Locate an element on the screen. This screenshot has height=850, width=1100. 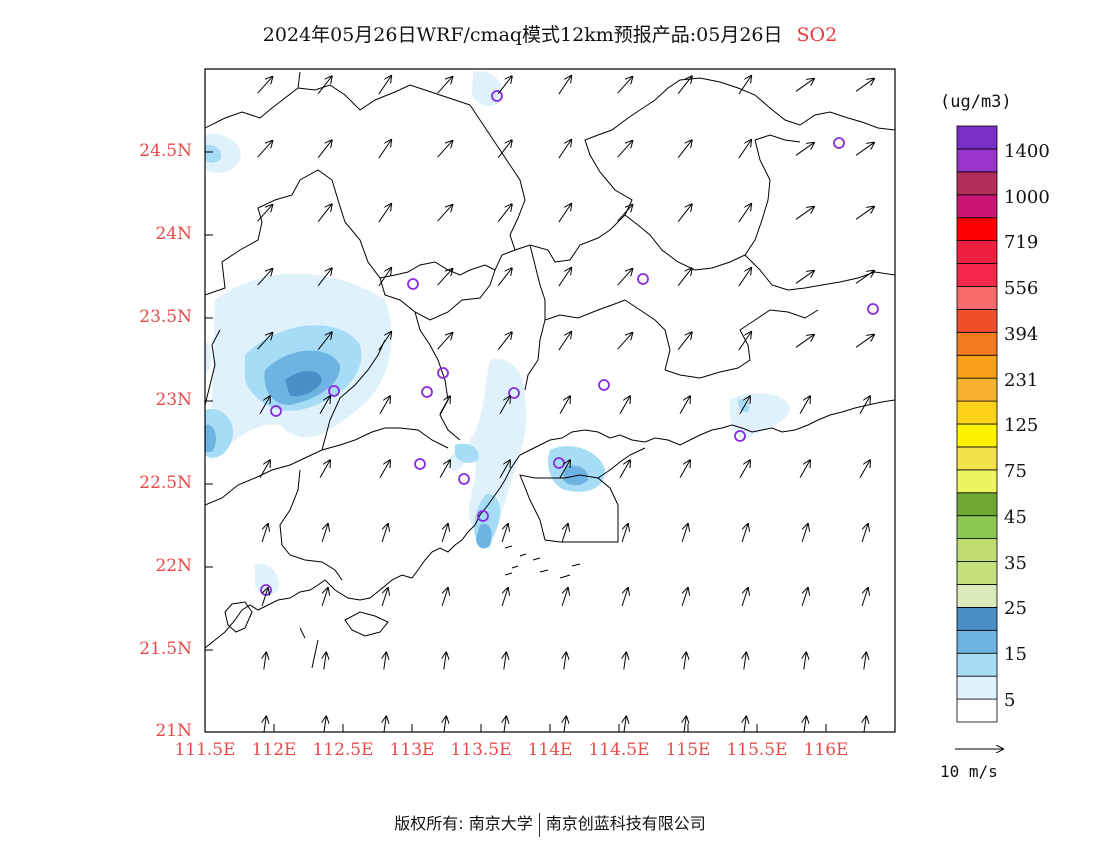
lon-label: 116E is located at coordinates (826, 750).